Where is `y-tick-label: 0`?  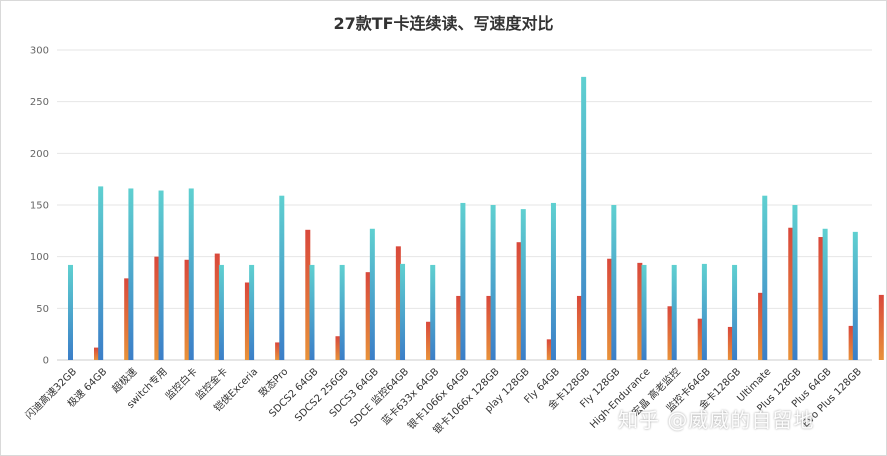 y-tick-label: 0 is located at coordinates (46, 361).